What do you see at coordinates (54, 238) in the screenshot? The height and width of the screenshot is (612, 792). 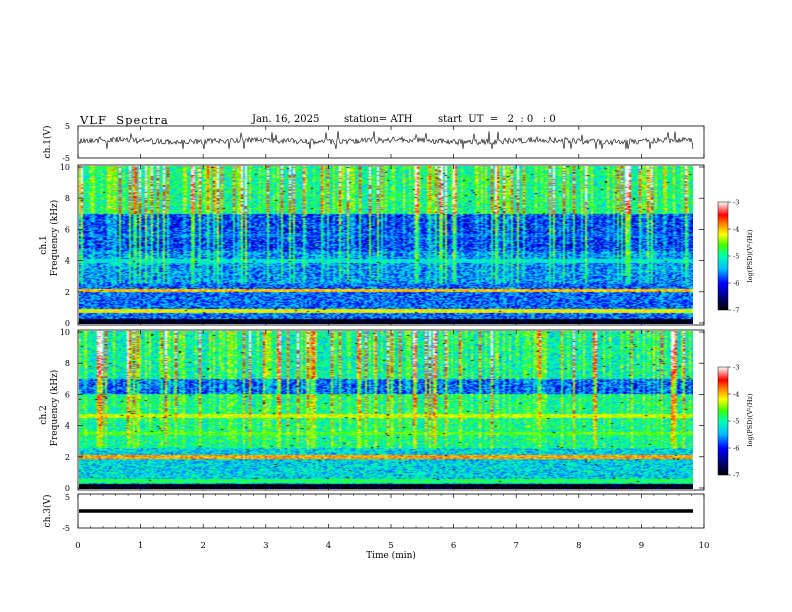 I see `ch1-spectrogram-ylabel-line2: Frequency (kHz)` at bounding box center [54, 238].